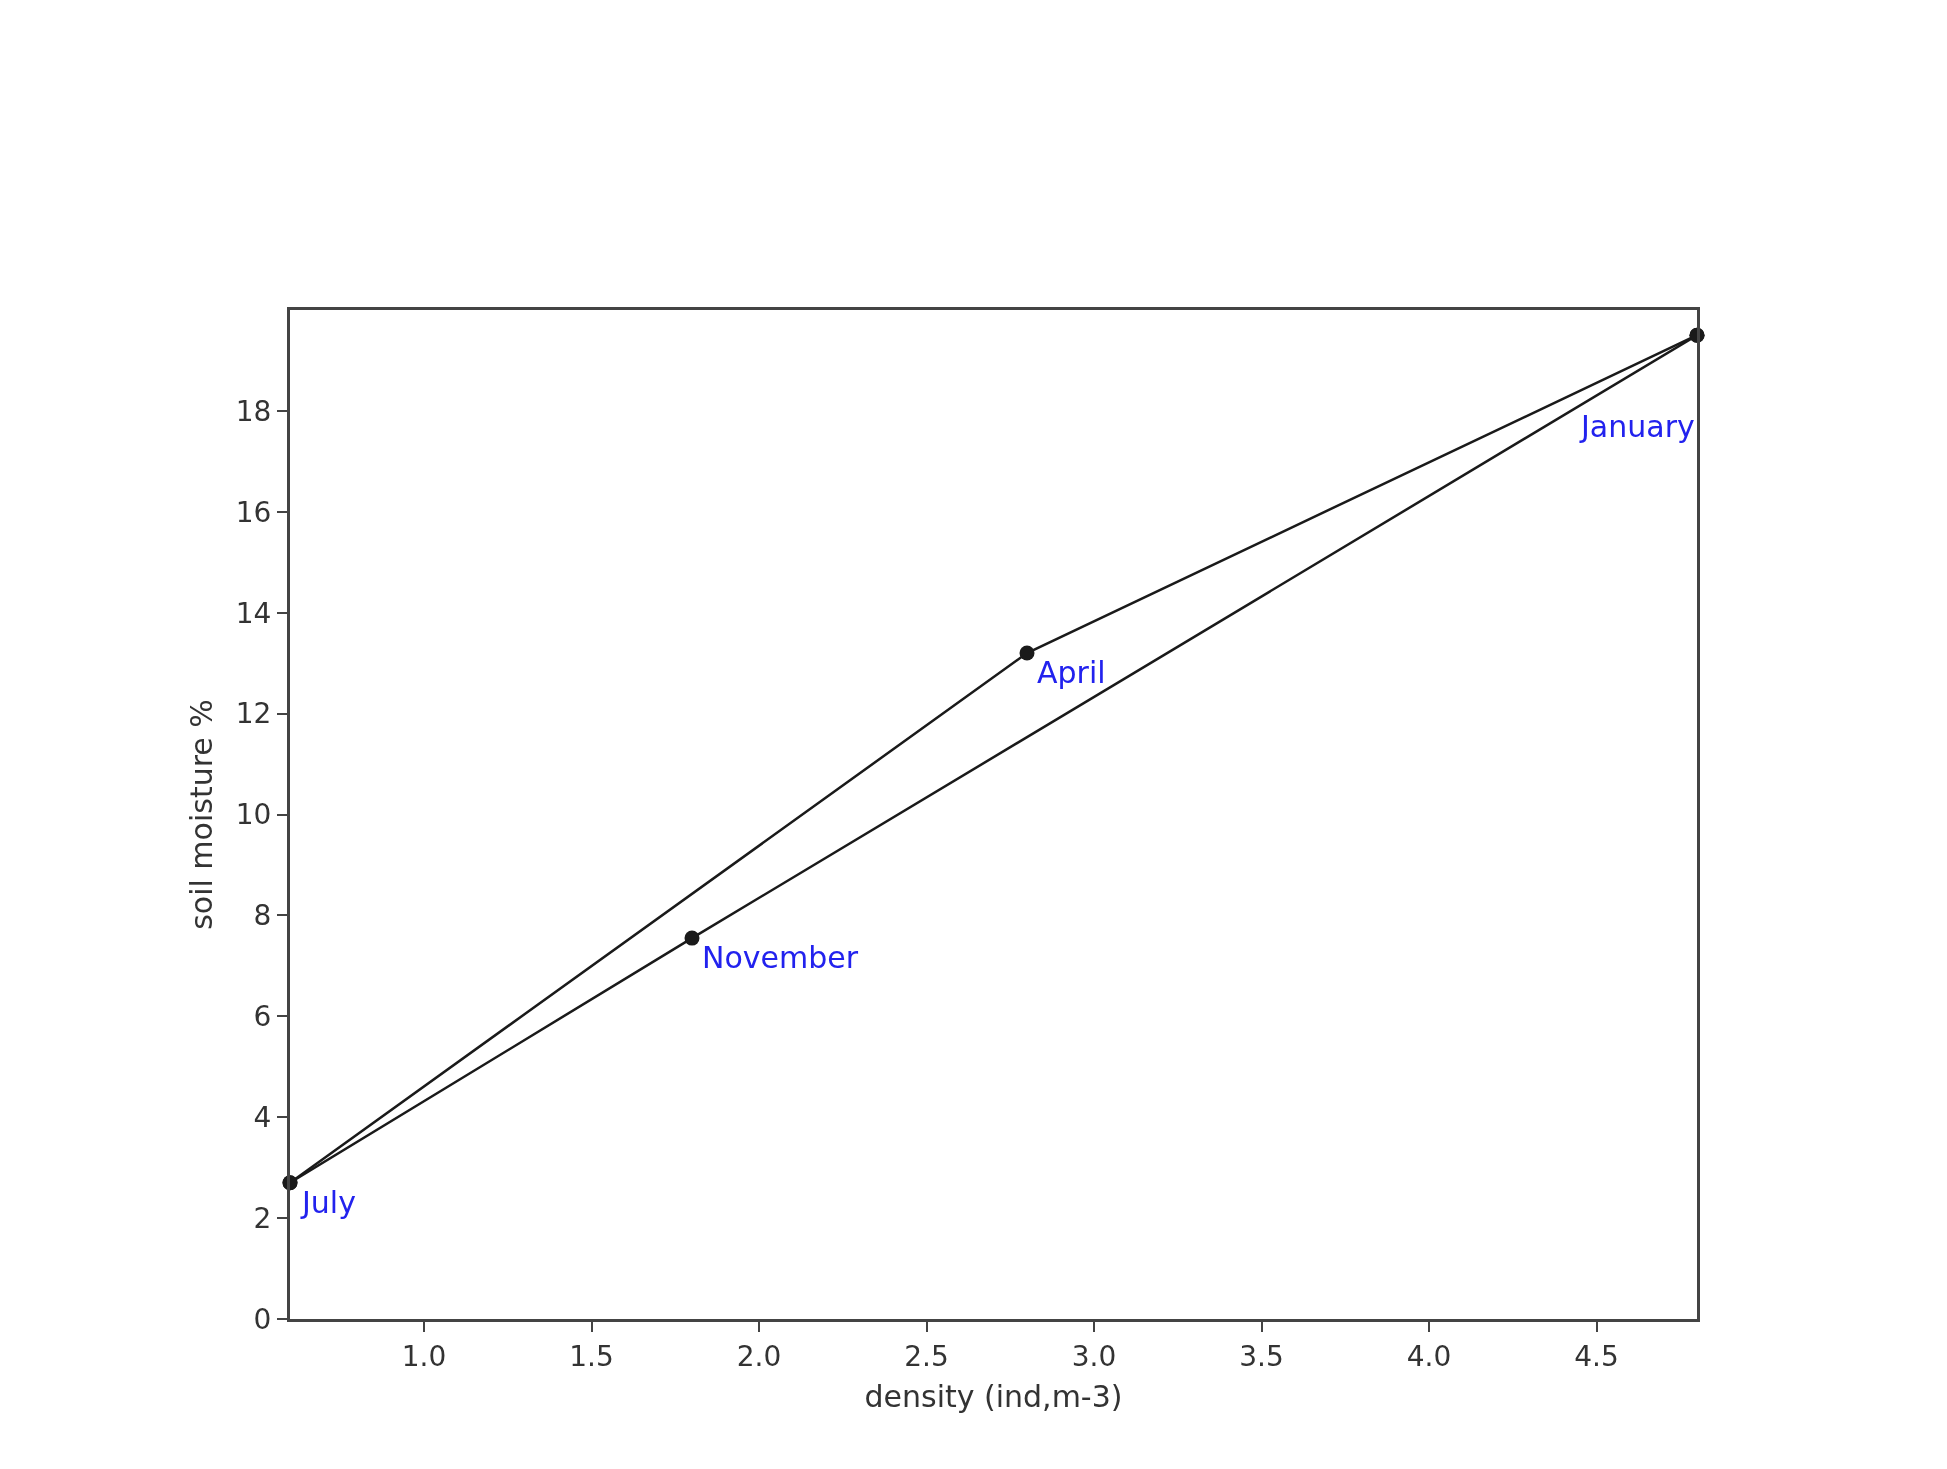 This screenshot has width=1947, height=1469. What do you see at coordinates (993, 1397) in the screenshot?
I see `x-axis-title: density (ind,m-3)` at bounding box center [993, 1397].